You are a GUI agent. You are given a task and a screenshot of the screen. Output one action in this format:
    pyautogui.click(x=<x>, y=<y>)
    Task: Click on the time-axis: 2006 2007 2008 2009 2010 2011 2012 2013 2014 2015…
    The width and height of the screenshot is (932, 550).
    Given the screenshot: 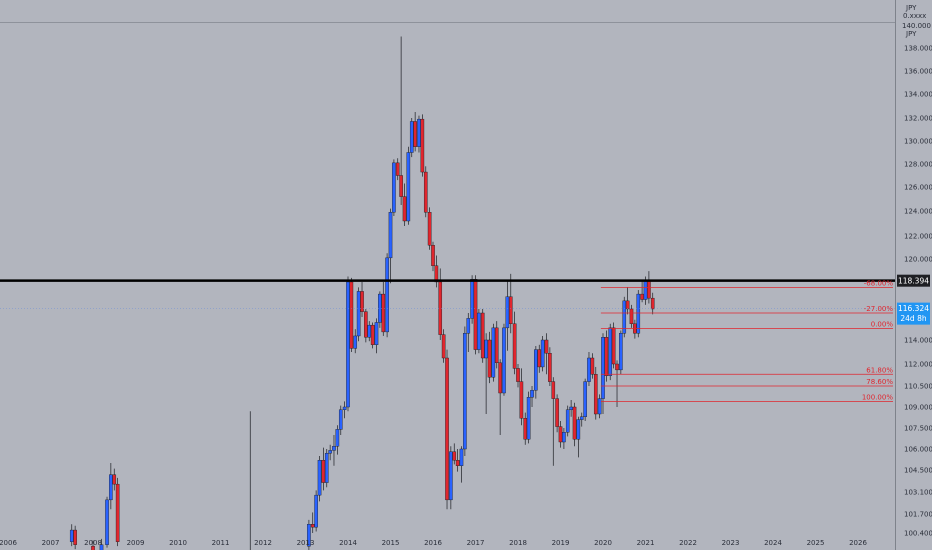 What is the action you would take?
    pyautogui.click(x=433, y=543)
    